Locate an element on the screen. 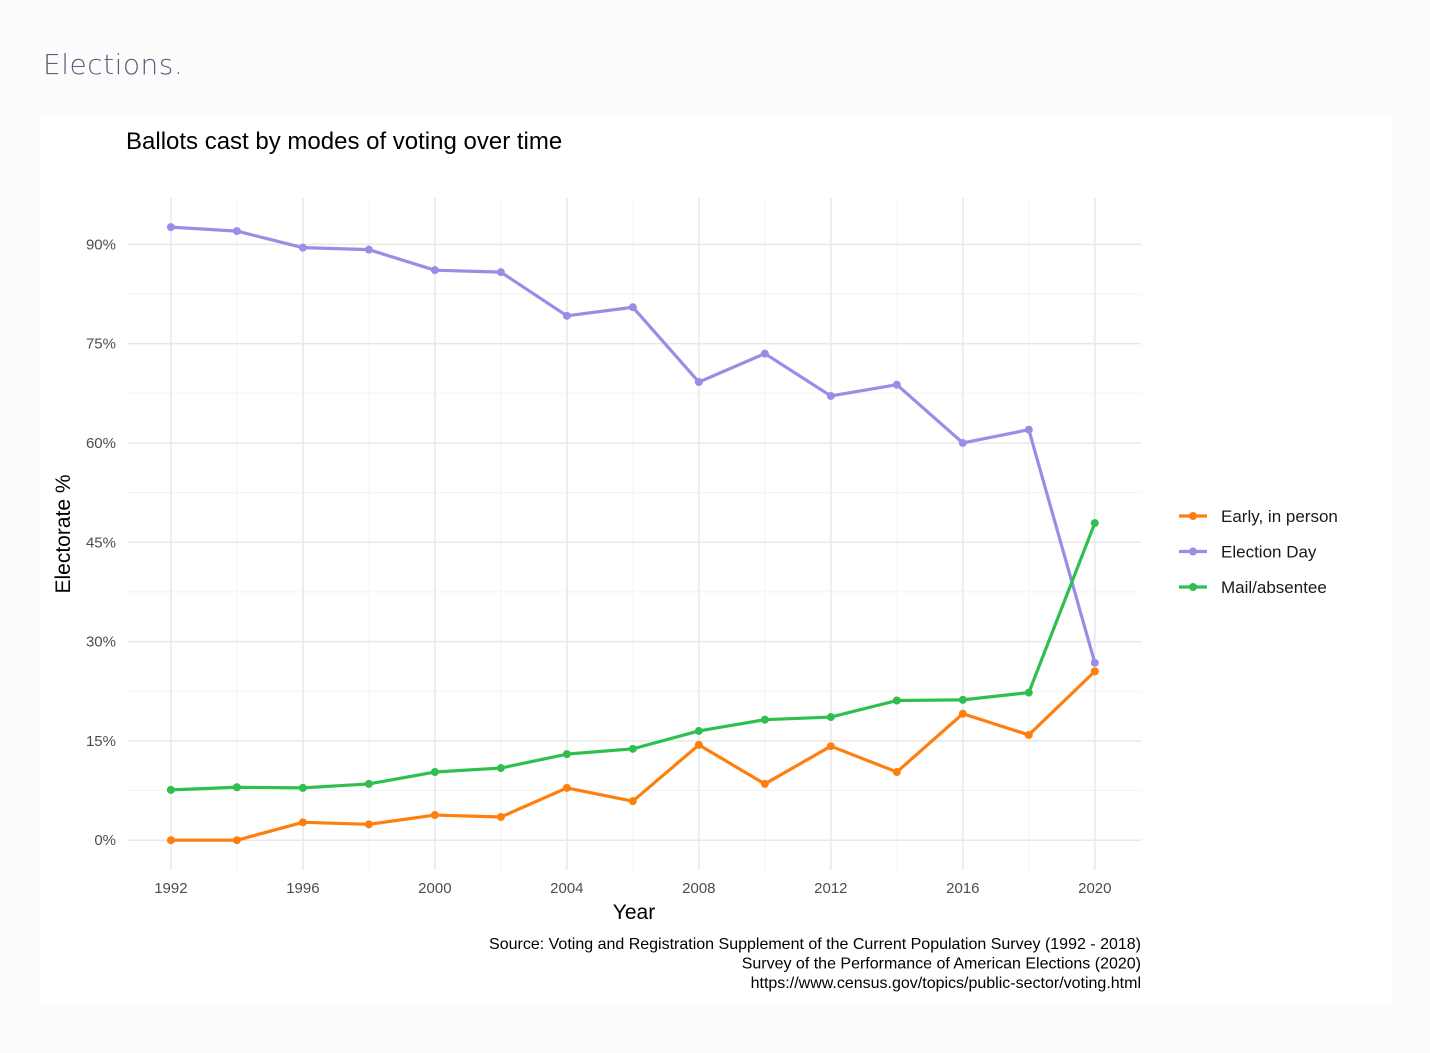 The image size is (1430, 1053). y-tick-label: 30% is located at coordinates (101, 642).